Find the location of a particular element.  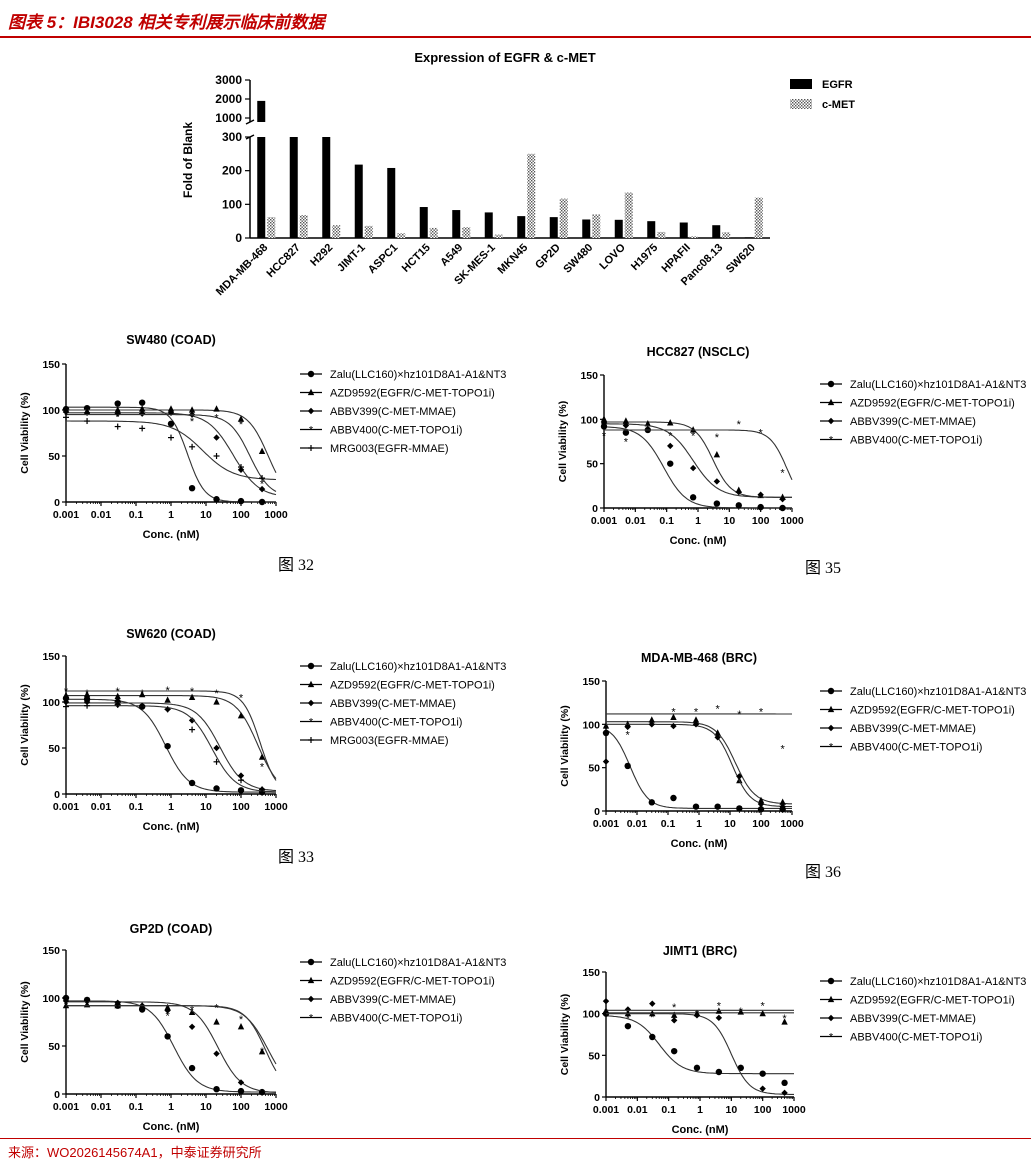

category-label: SW620 is located at coordinates (741, 259).